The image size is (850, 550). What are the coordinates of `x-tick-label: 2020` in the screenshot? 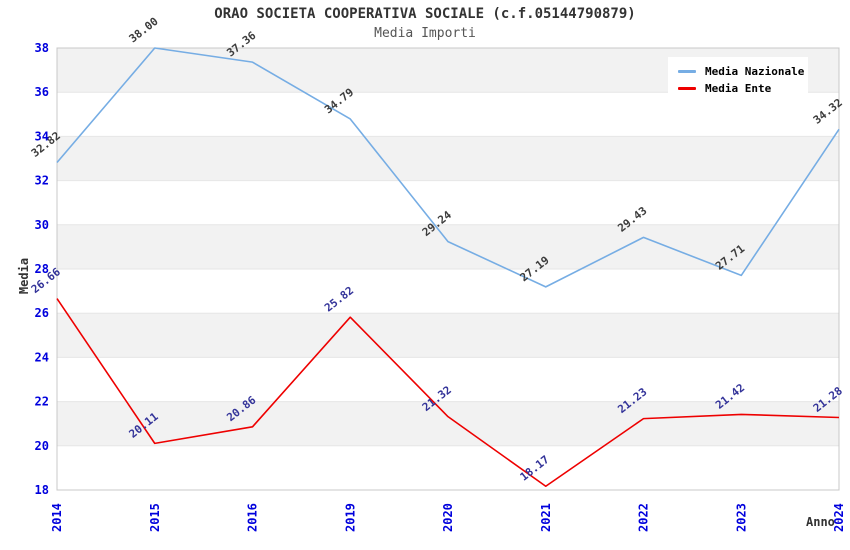 It's located at (448, 517).